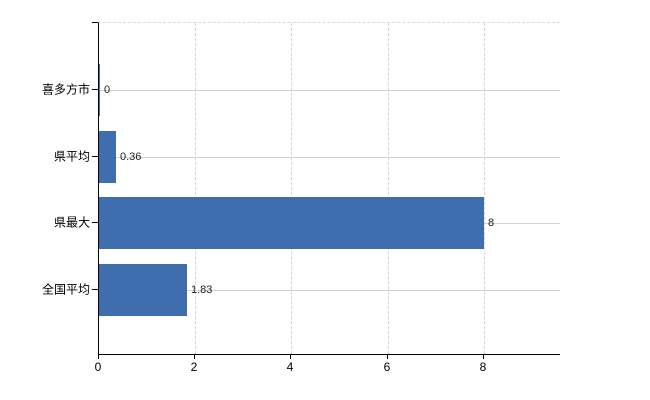  Describe the element at coordinates (491, 223) in the screenshot. I see `bar-value-label: 8` at that location.